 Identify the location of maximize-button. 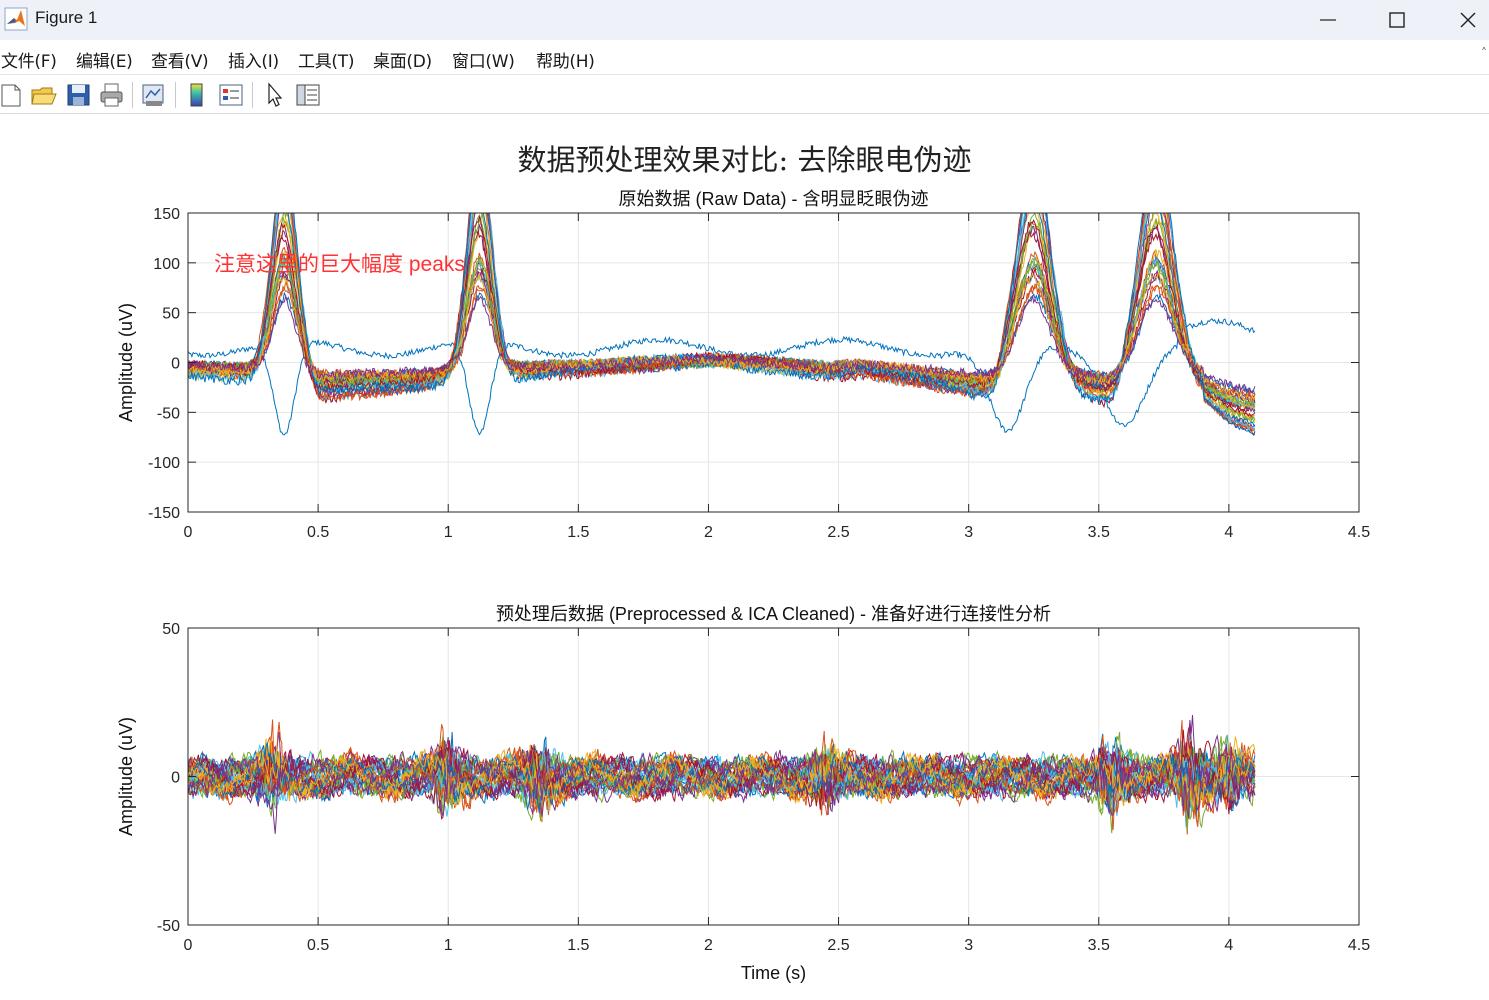
(1397, 20).